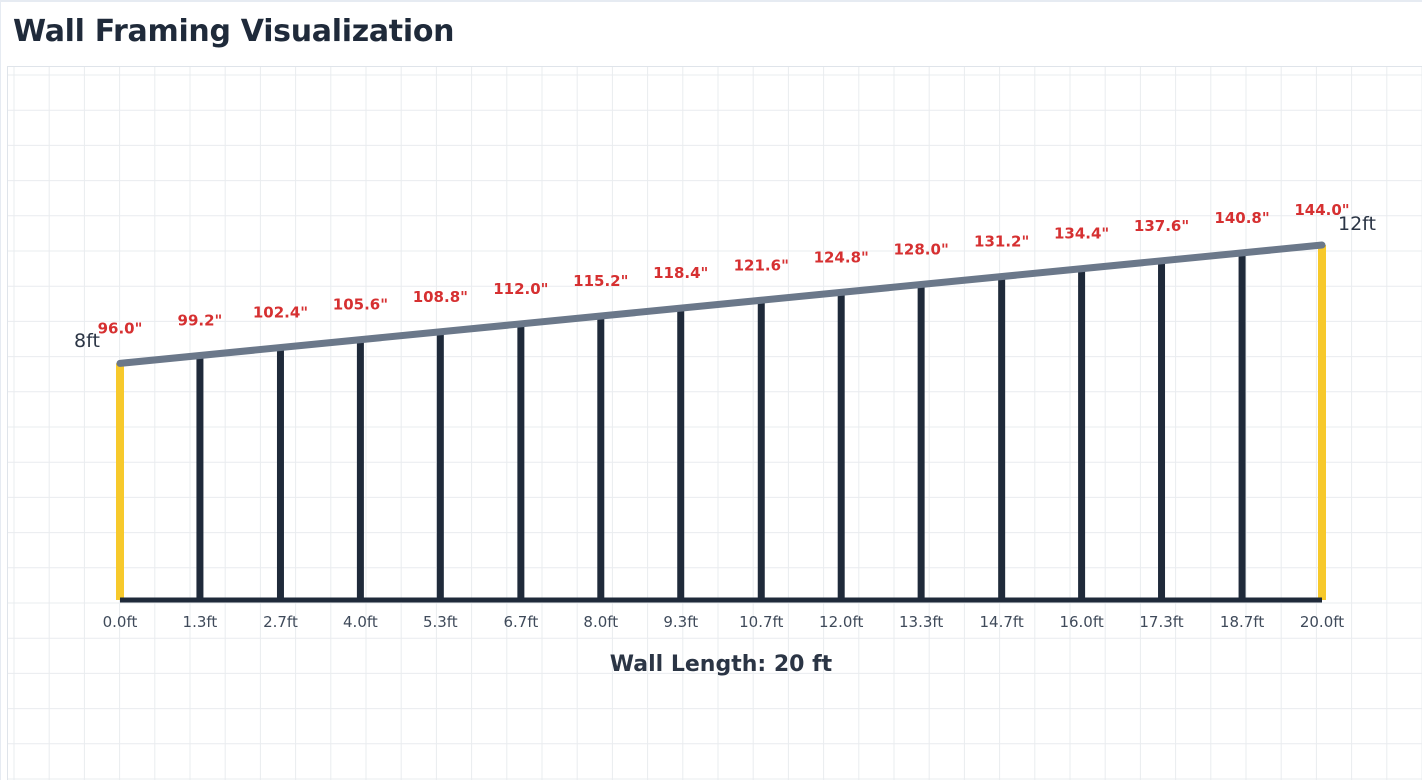  What do you see at coordinates (921, 249) in the screenshot?
I see `stud-height-label: 128.0"` at bounding box center [921, 249].